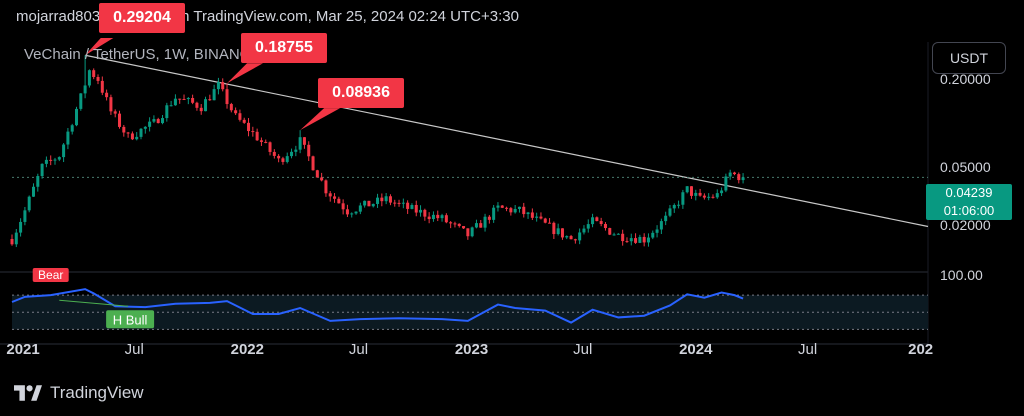 This screenshot has width=1024, height=416. Describe the element at coordinates (130, 319) in the screenshot. I see `bull-label: H Bull` at that location.